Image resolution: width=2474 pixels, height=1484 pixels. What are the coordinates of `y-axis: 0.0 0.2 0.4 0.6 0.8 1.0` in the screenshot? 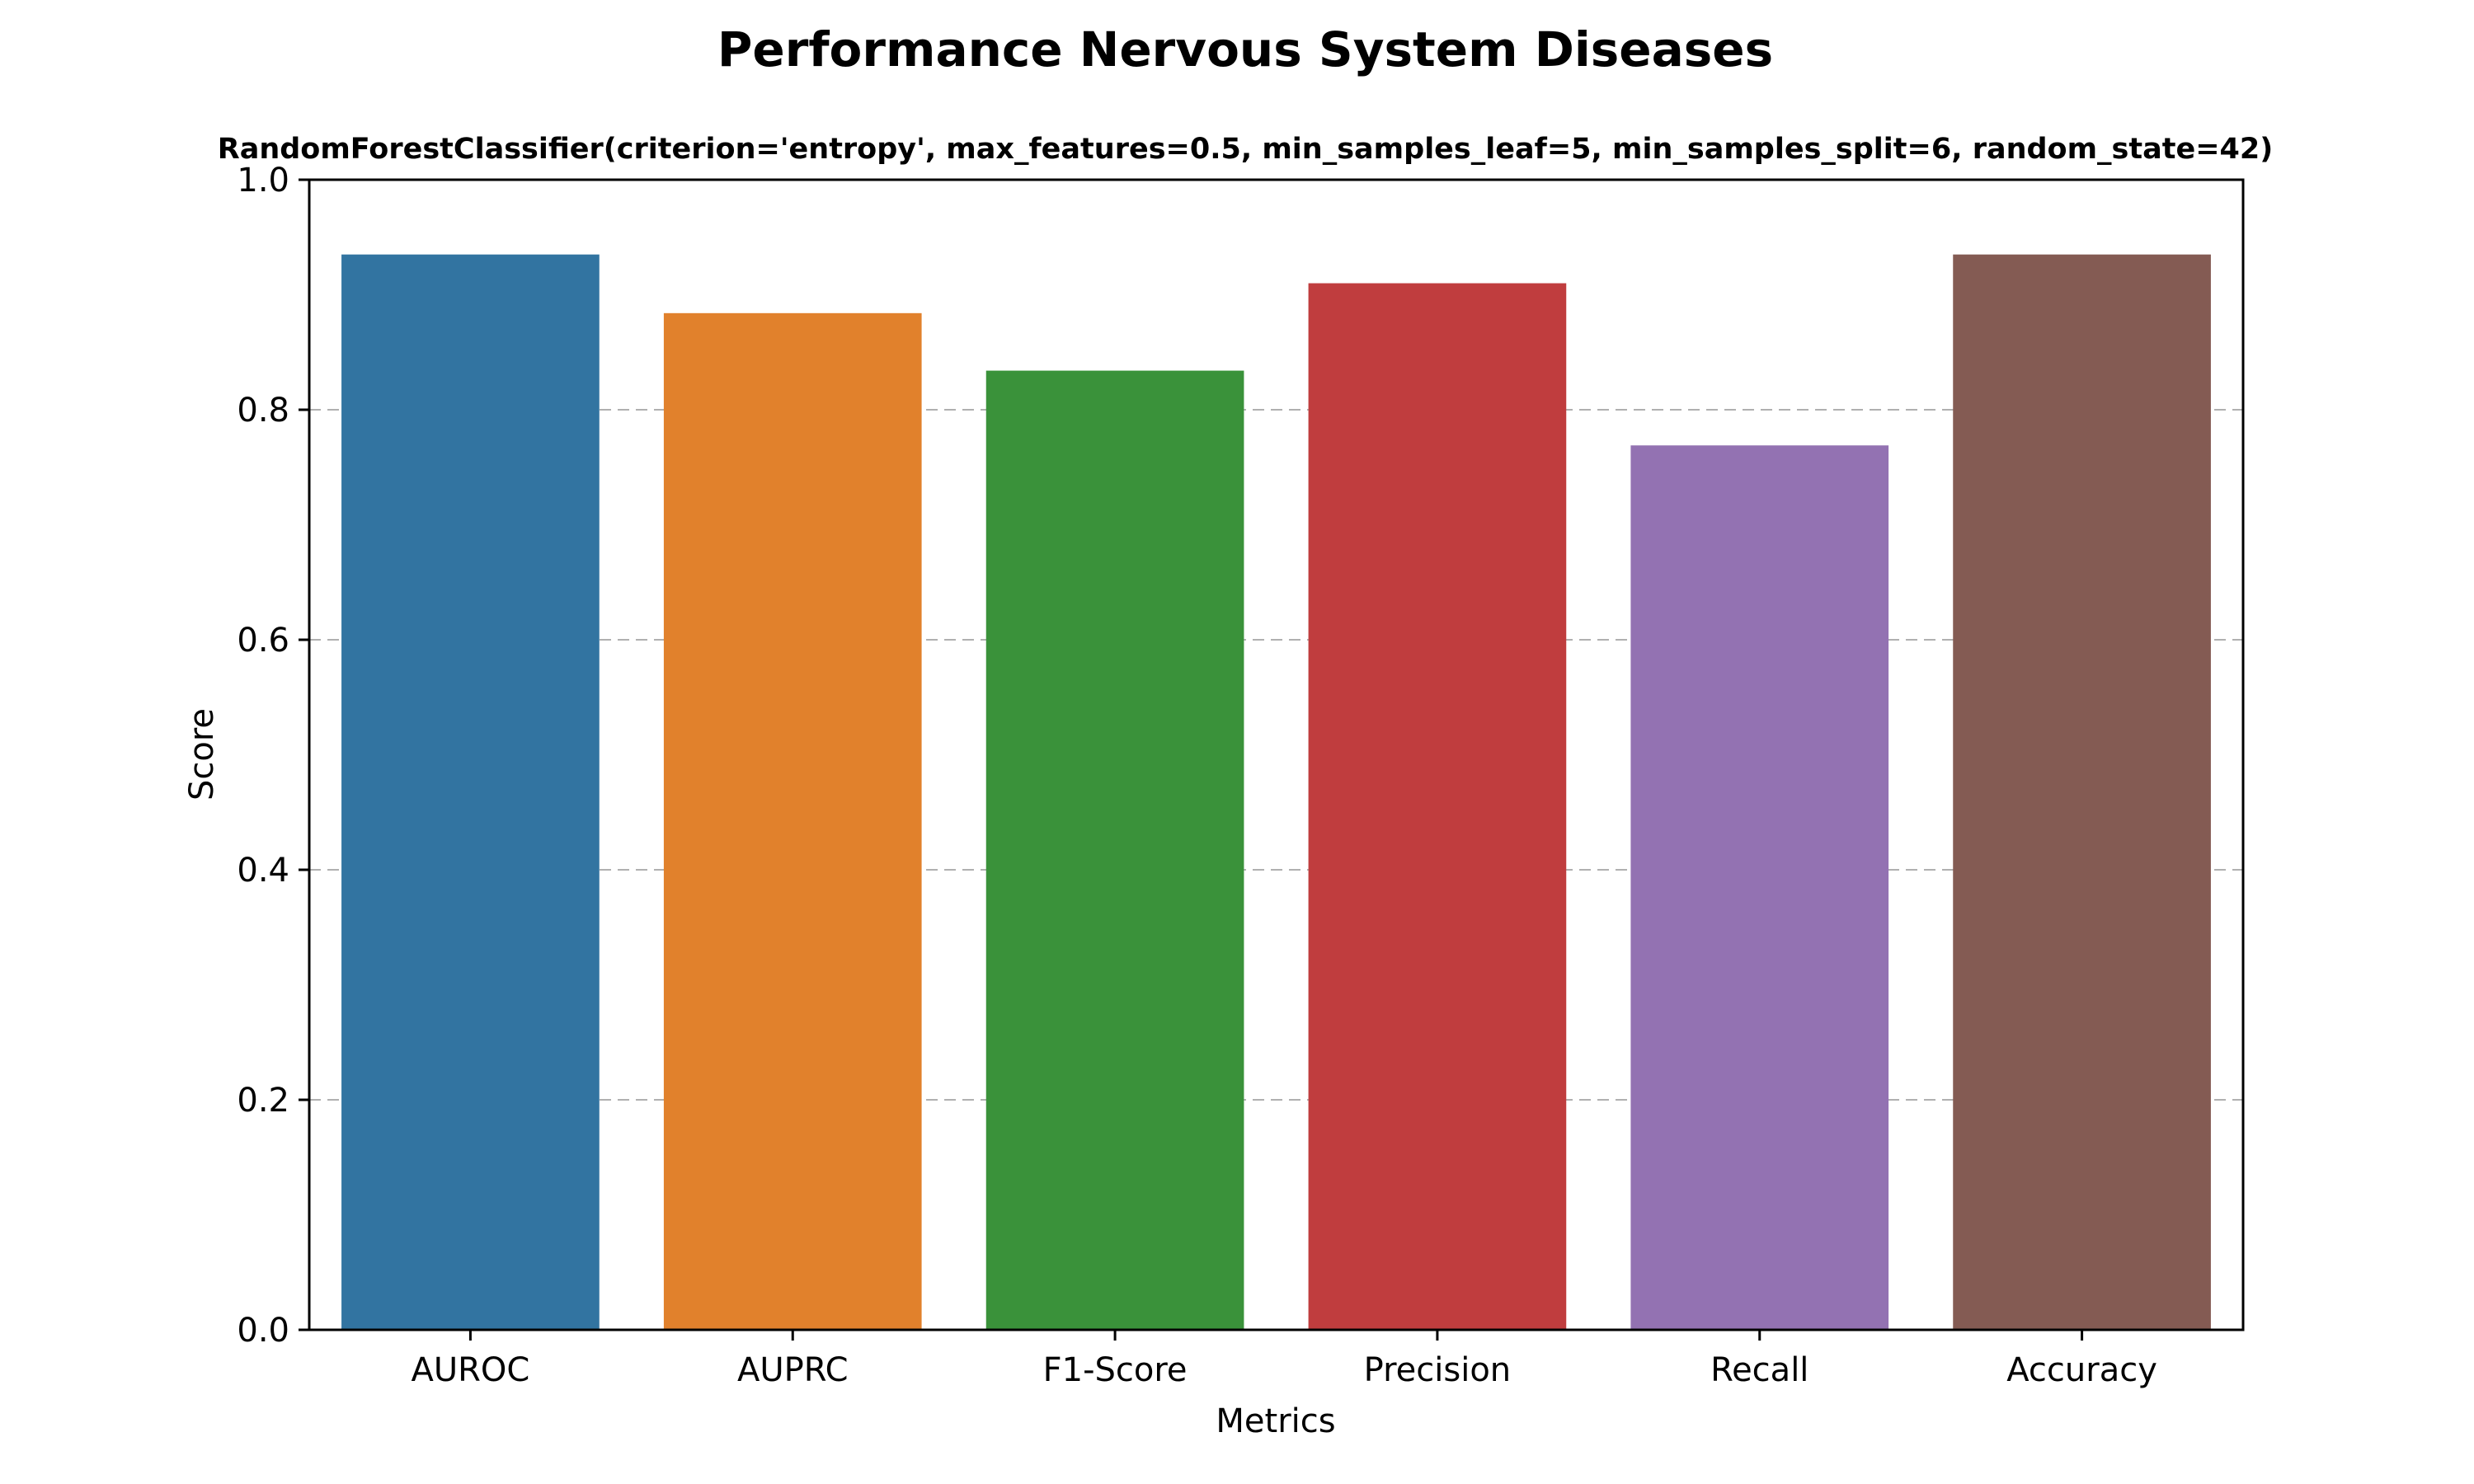 It's located at (273, 756).